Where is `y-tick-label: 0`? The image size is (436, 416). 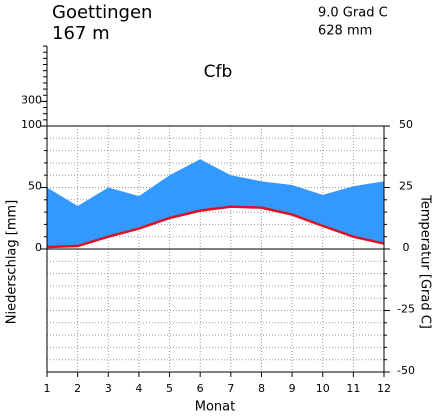
y-tick-label: 0 is located at coordinates (38, 247).